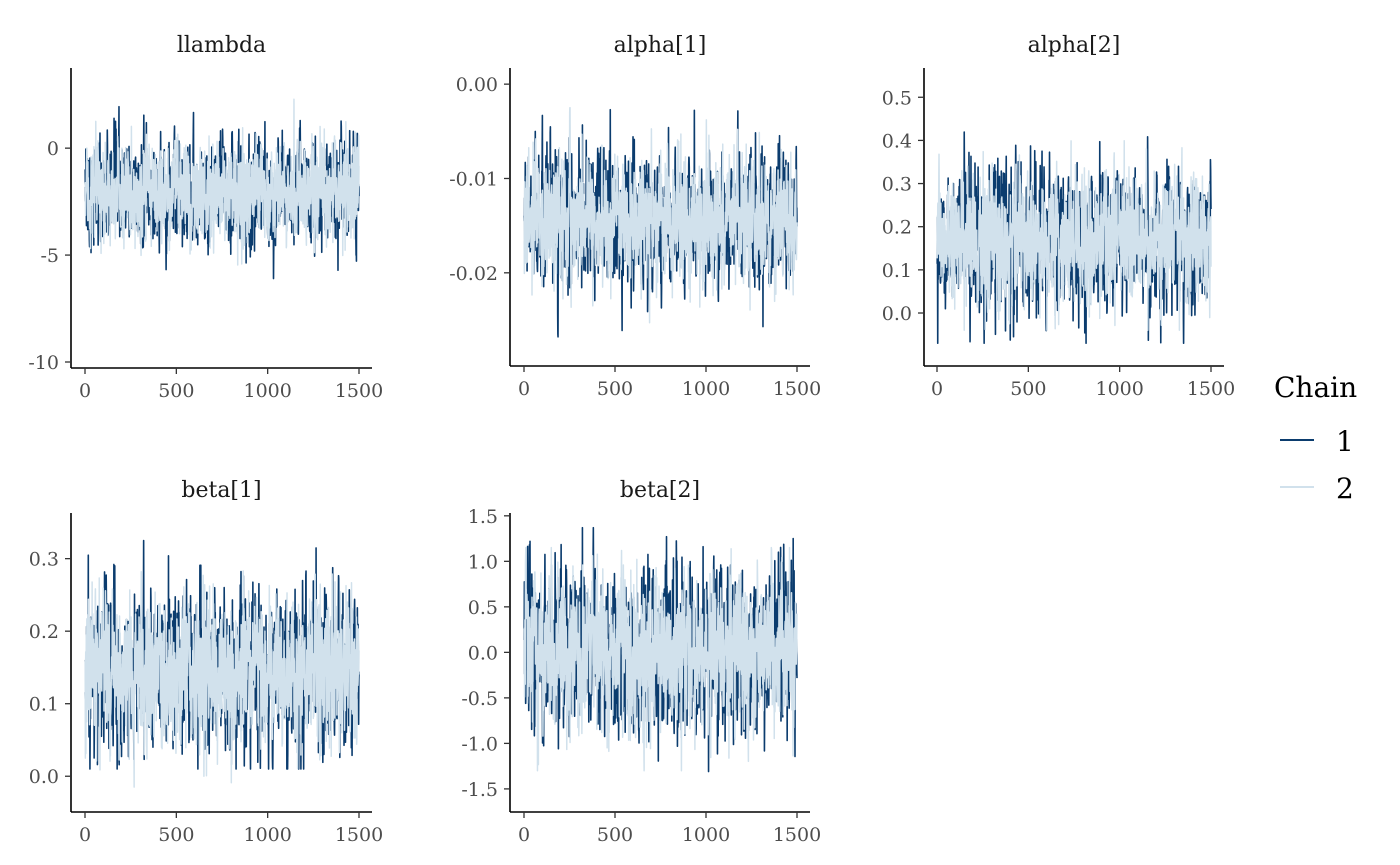 This screenshot has width=1400, height=865. What do you see at coordinates (479, 790) in the screenshot?
I see `y-tick-label: -1.5` at bounding box center [479, 790].